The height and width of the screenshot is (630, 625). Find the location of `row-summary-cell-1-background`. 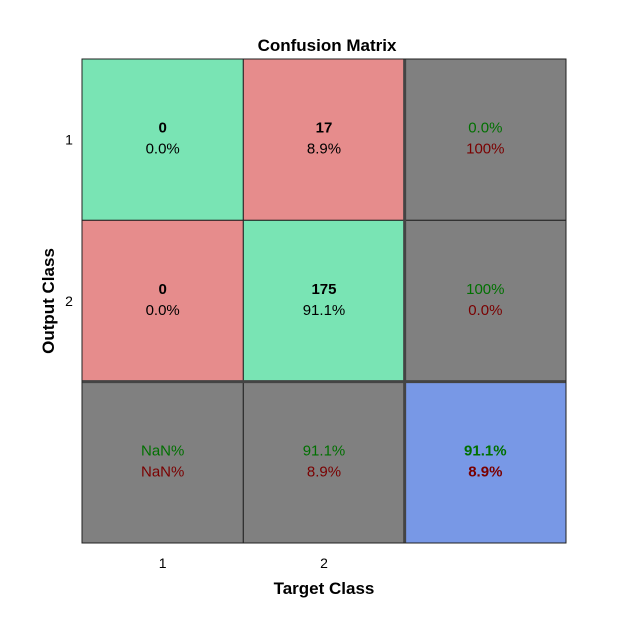

row-summary-cell-1-background is located at coordinates (485, 139).